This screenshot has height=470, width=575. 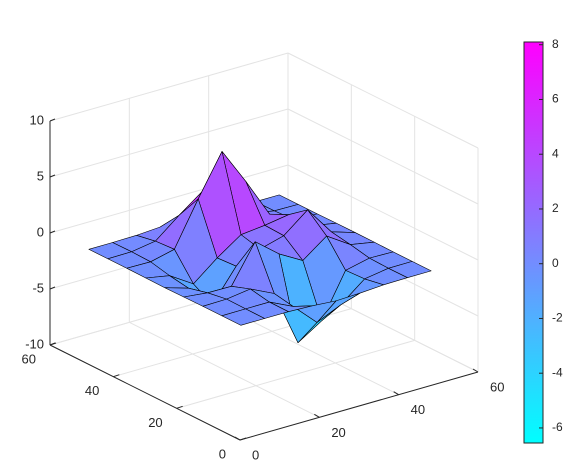 I want to click on z-tick-label: -5, so click(x=38, y=287).